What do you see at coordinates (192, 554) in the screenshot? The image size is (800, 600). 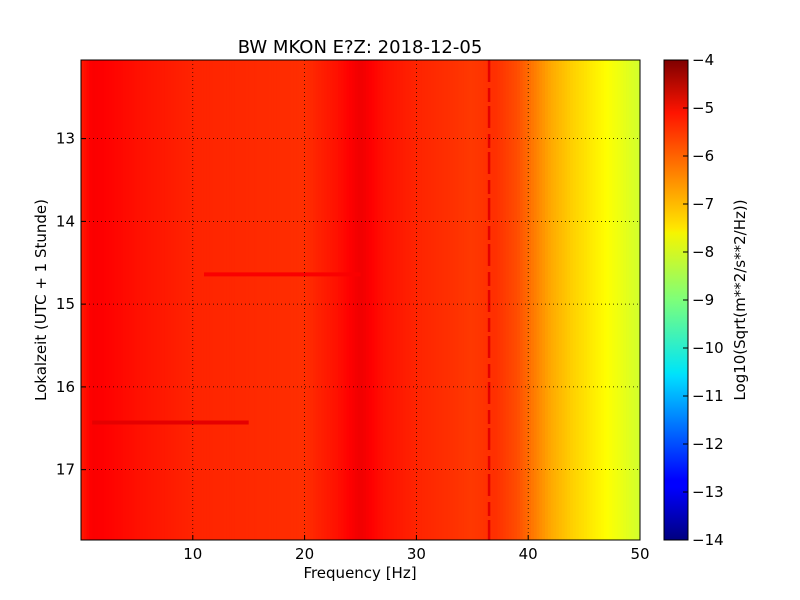 I see `x-tick-label: 10` at bounding box center [192, 554].